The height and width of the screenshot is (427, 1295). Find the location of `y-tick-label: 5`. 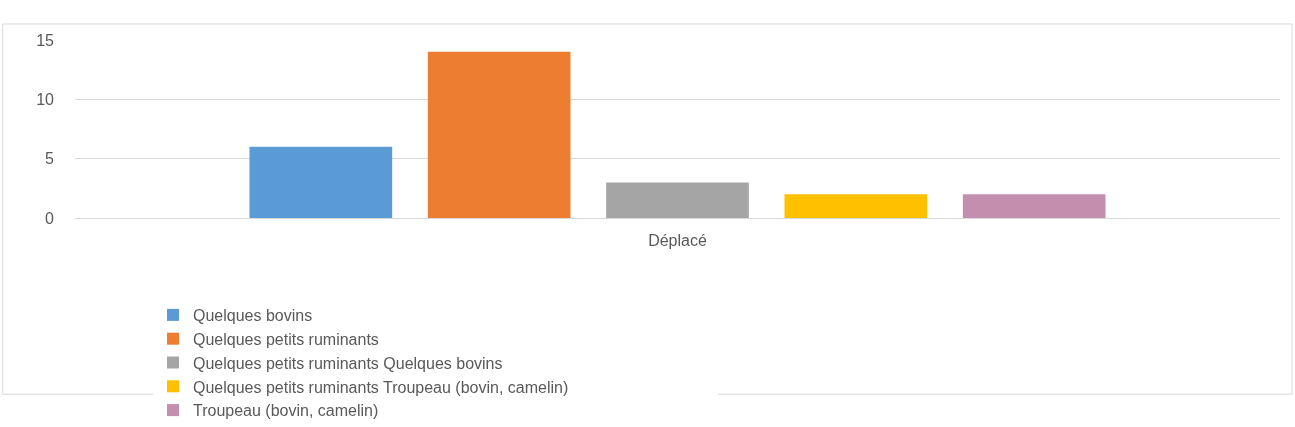

y-tick-label: 5 is located at coordinates (50, 159).